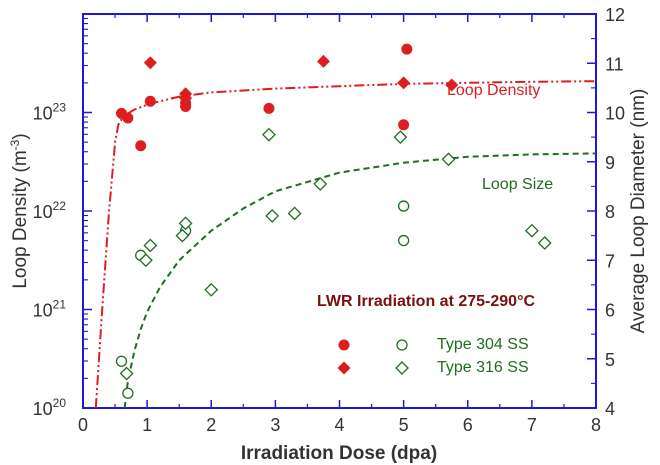  I want to click on tick-exponent: 23, so click(60, 108).